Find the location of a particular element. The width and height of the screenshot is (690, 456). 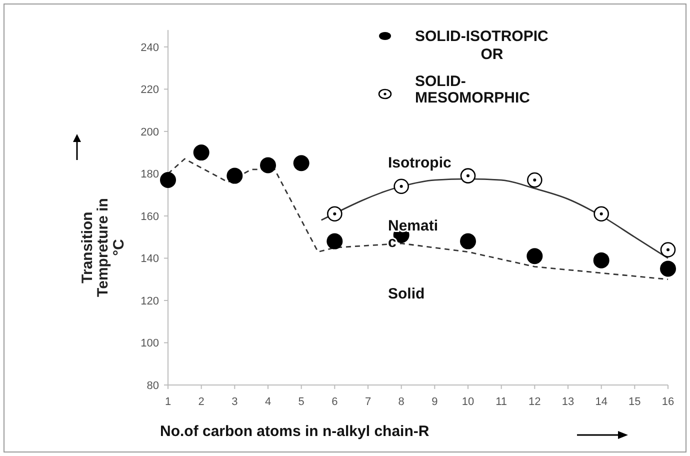

annotation: Isotropic is located at coordinates (420, 163).